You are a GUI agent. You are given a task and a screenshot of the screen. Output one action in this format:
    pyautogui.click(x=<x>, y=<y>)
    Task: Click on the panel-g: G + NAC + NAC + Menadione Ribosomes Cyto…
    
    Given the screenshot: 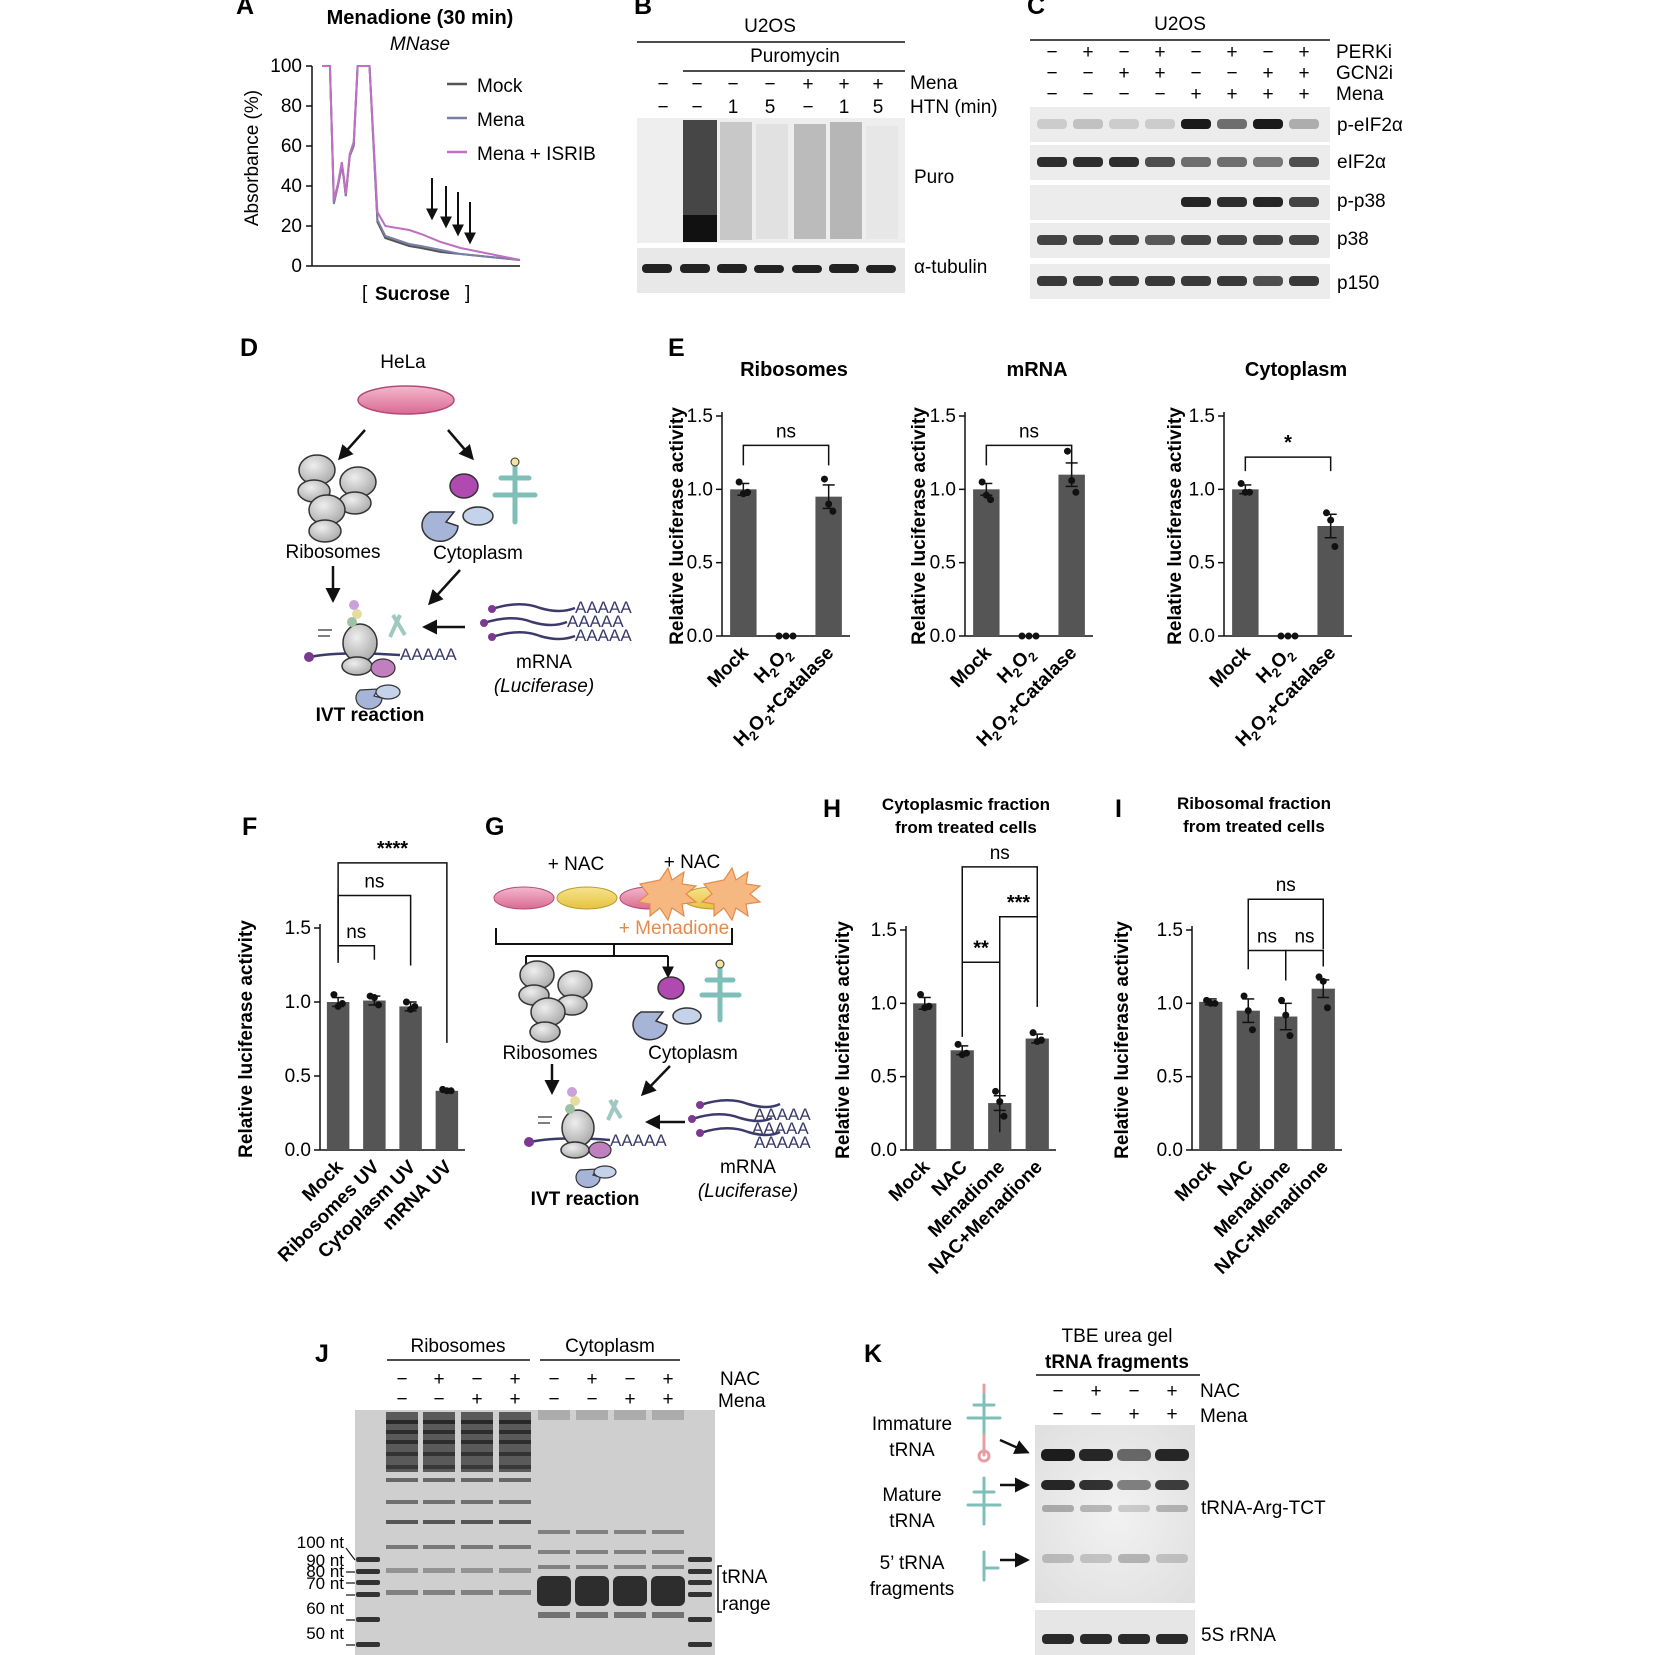 What is the action you would take?
    pyautogui.click(x=648, y=1011)
    